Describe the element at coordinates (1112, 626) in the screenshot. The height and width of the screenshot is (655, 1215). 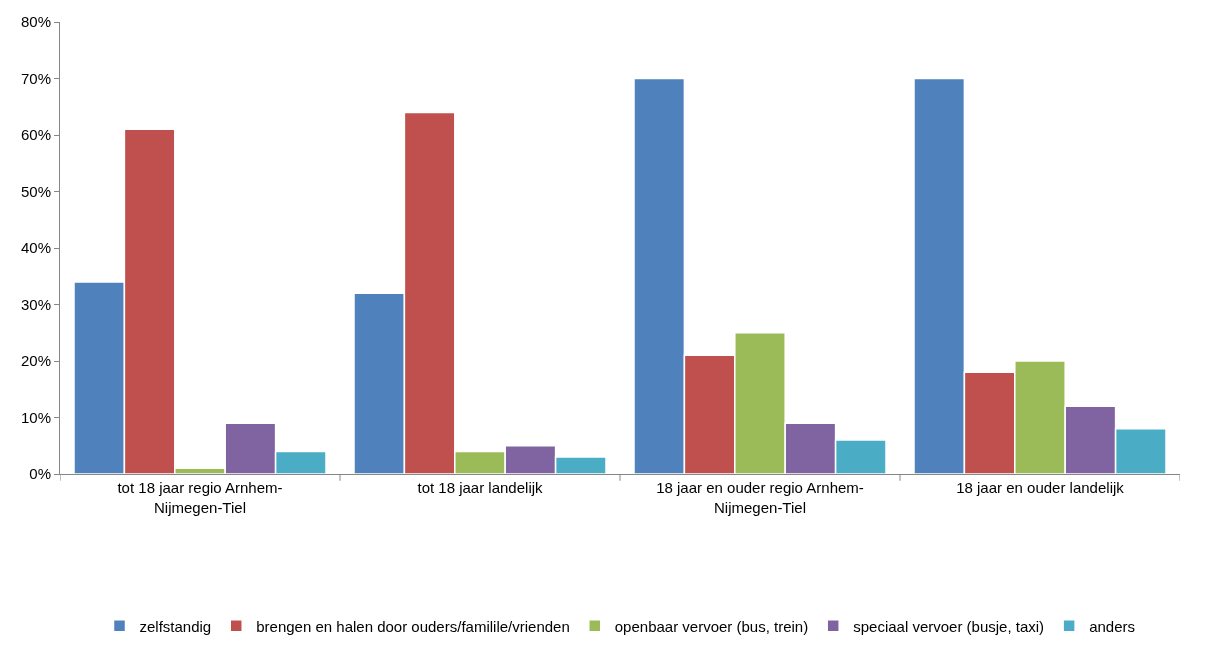
I see `legend-label: anders` at that location.